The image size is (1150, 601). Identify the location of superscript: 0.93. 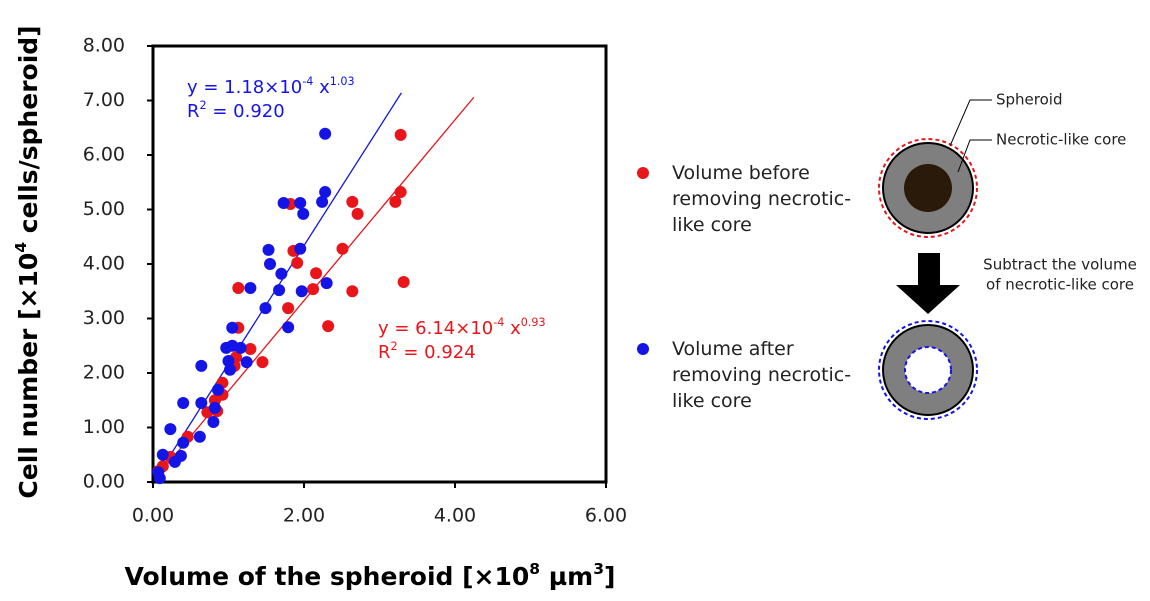
(533, 322).